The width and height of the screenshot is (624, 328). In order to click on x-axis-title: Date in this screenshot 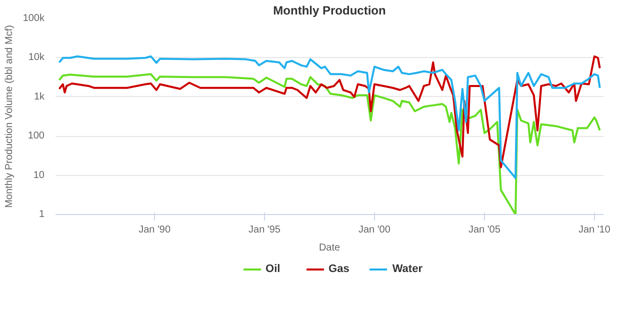, I will do `click(329, 248)`.